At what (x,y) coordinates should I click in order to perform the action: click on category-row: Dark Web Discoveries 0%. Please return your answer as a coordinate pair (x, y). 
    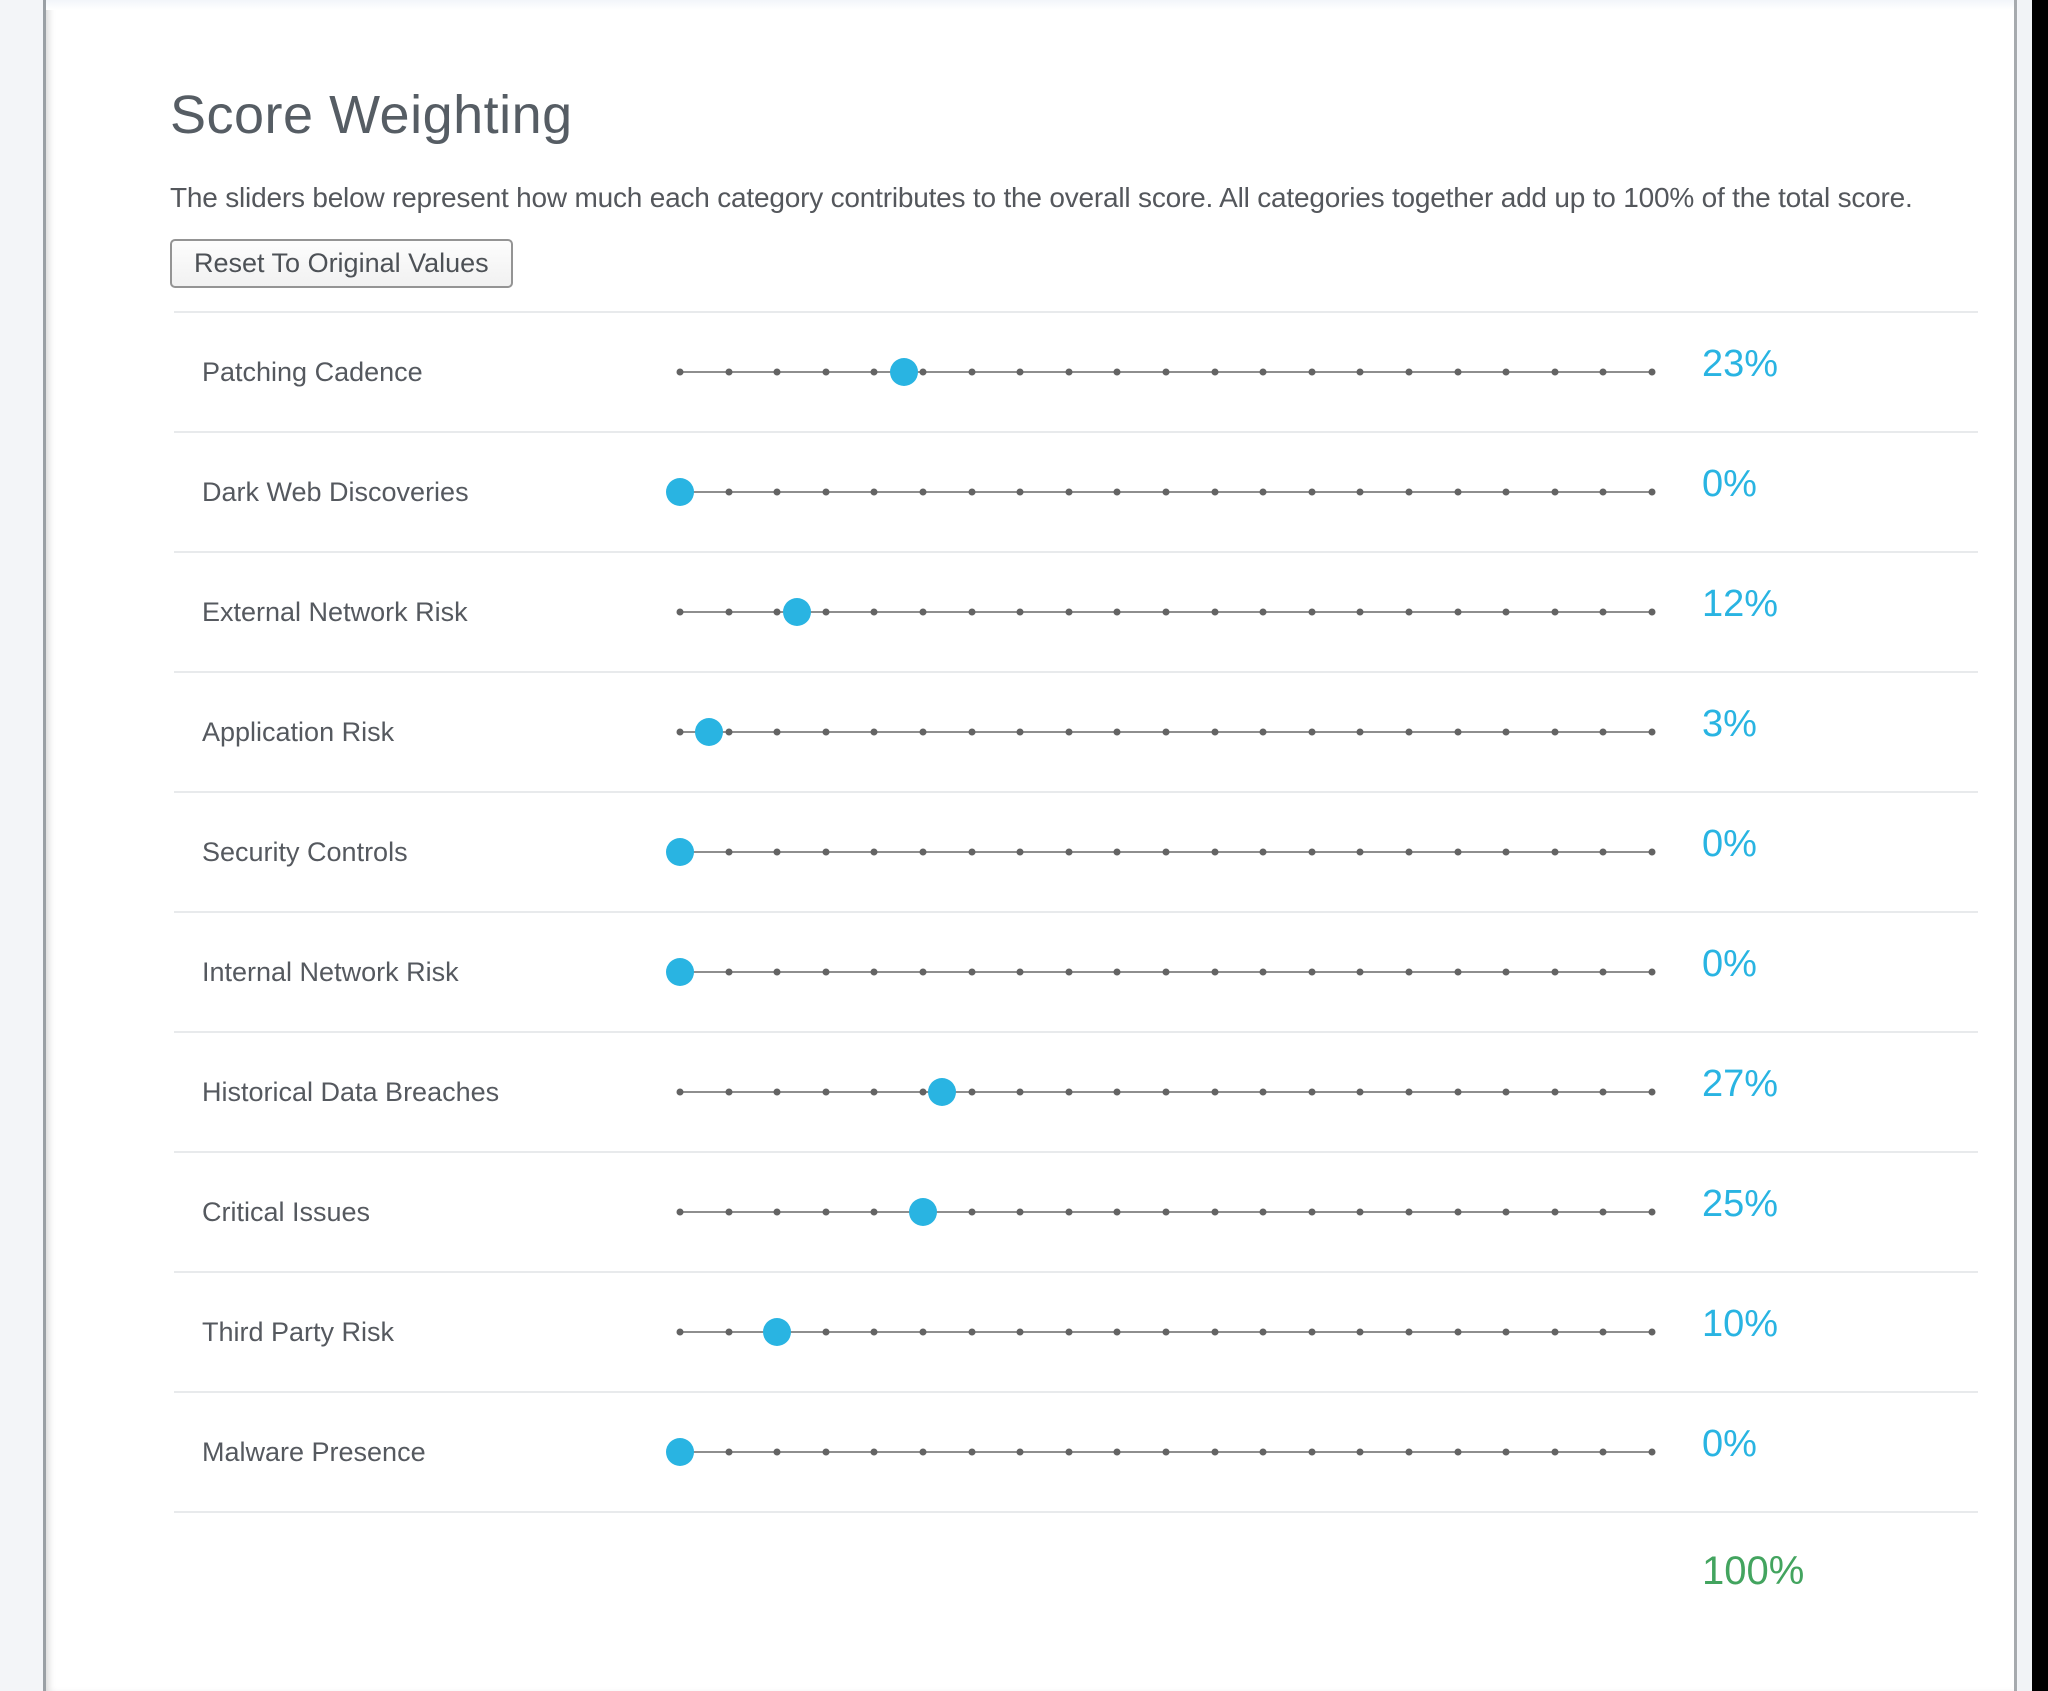
    Looking at the image, I should click on (1076, 491).